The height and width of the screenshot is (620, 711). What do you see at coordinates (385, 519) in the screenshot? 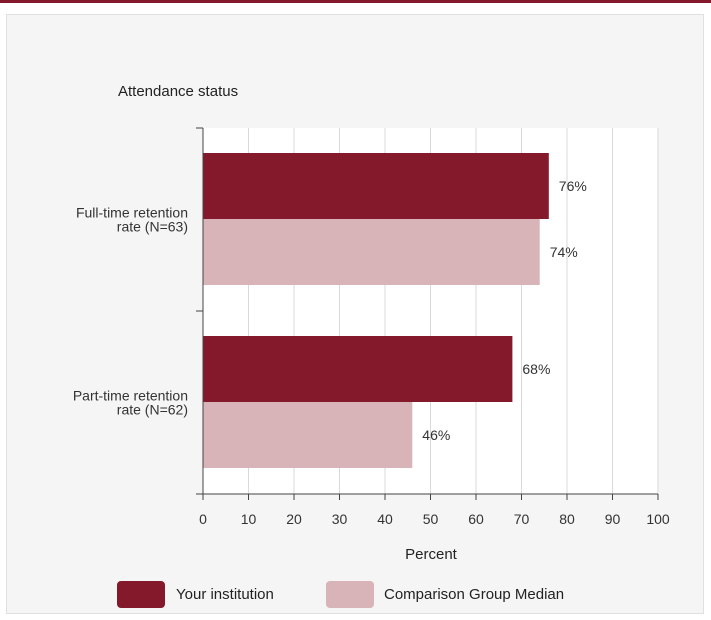
I see `x-tick-label: 40` at bounding box center [385, 519].